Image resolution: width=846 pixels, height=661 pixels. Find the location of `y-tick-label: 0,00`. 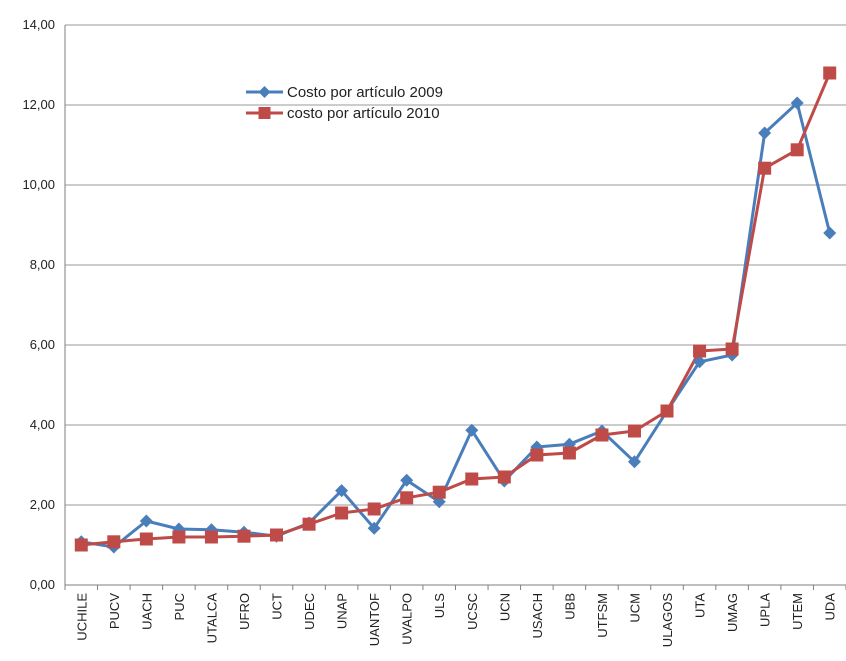

y-tick-label: 0,00 is located at coordinates (42, 584).